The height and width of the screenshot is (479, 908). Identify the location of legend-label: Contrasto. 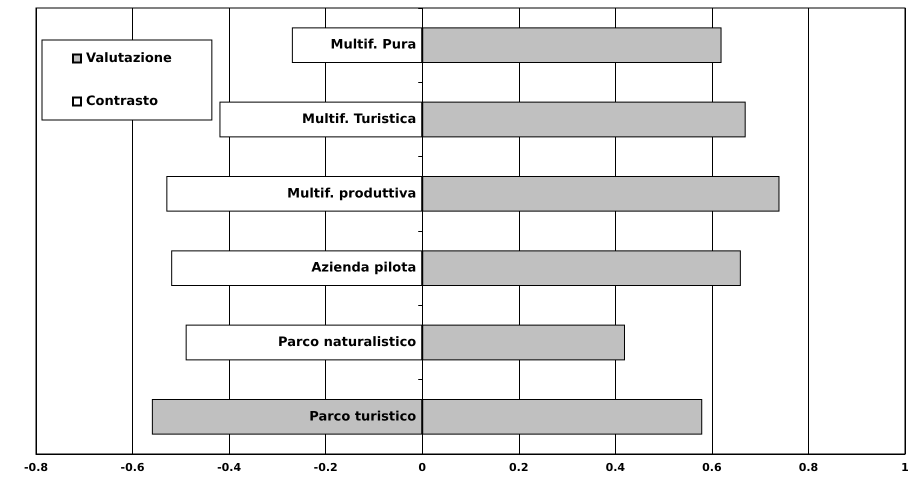
(122, 101).